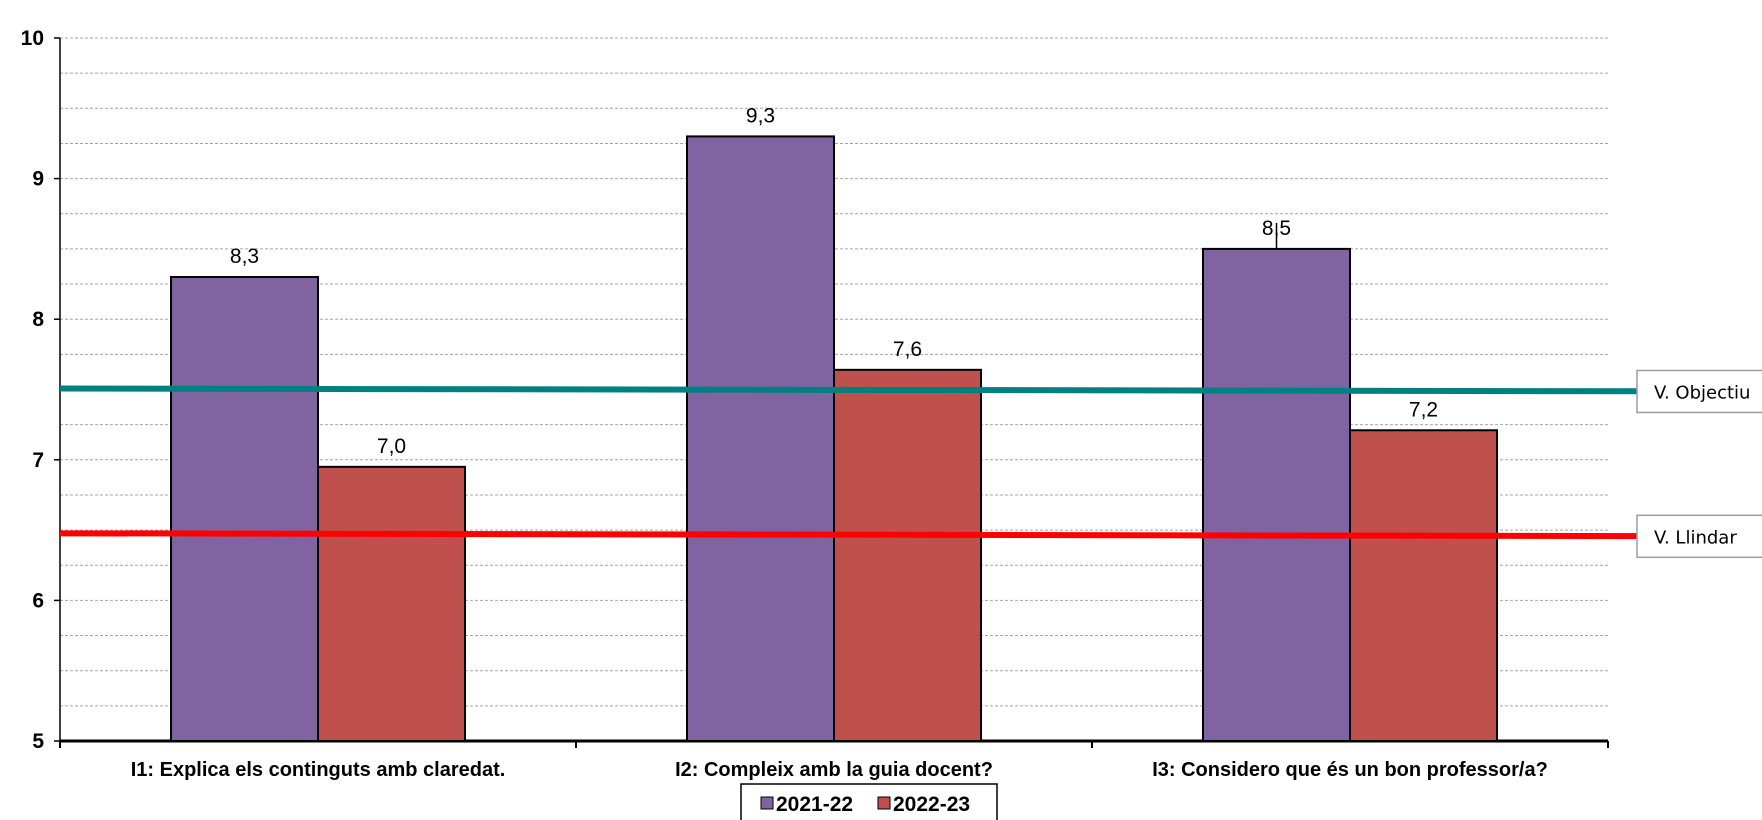  I want to click on category-label: I1: Explica els continguts amb claredat., so click(318, 770).